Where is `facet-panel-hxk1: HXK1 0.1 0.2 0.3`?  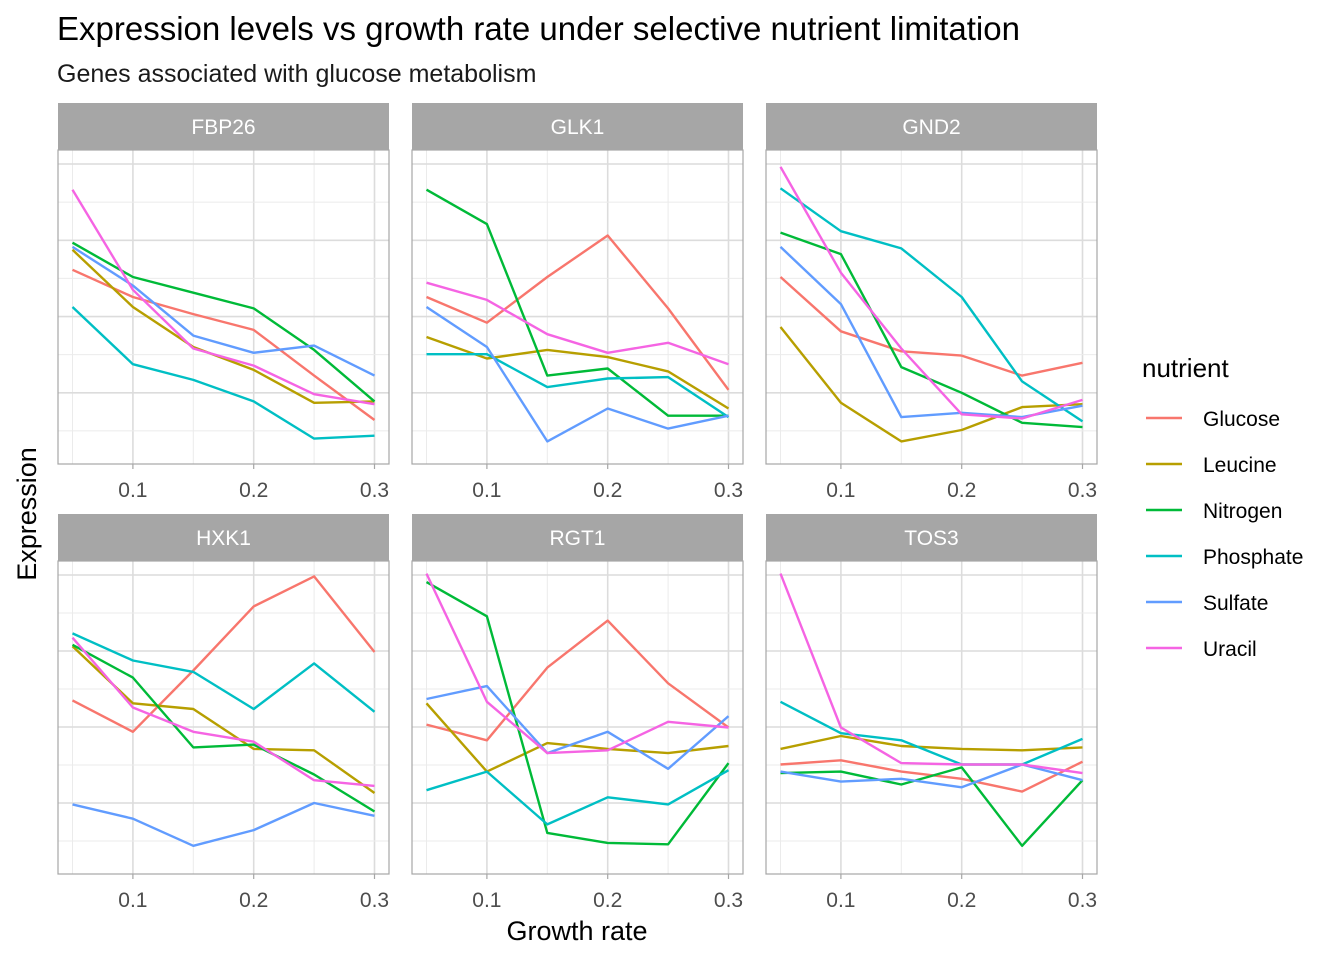
facet-panel-hxk1: HXK1 0.1 0.2 0.3 is located at coordinates (223, 713).